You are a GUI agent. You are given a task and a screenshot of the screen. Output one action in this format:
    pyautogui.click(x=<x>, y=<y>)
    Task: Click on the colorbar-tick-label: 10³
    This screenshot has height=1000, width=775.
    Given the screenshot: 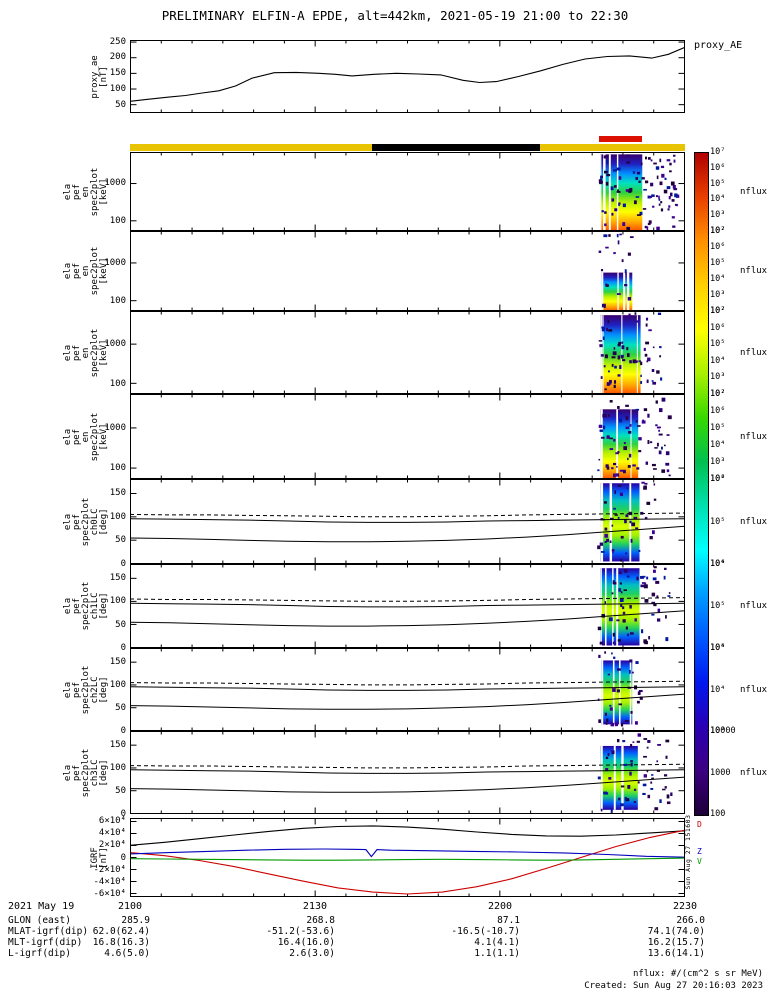 What is the action you would take?
    pyautogui.click(x=718, y=295)
    